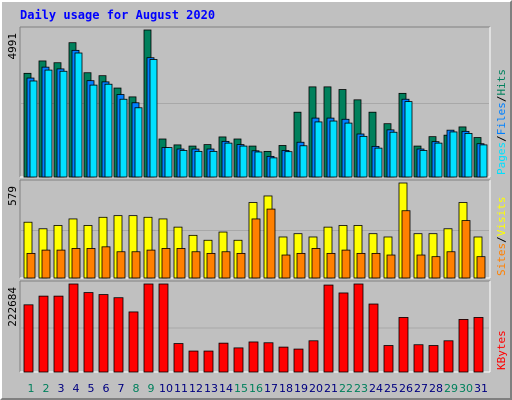 The image size is (512, 400). I want to click on day-label-26: 26, so click(406, 388).